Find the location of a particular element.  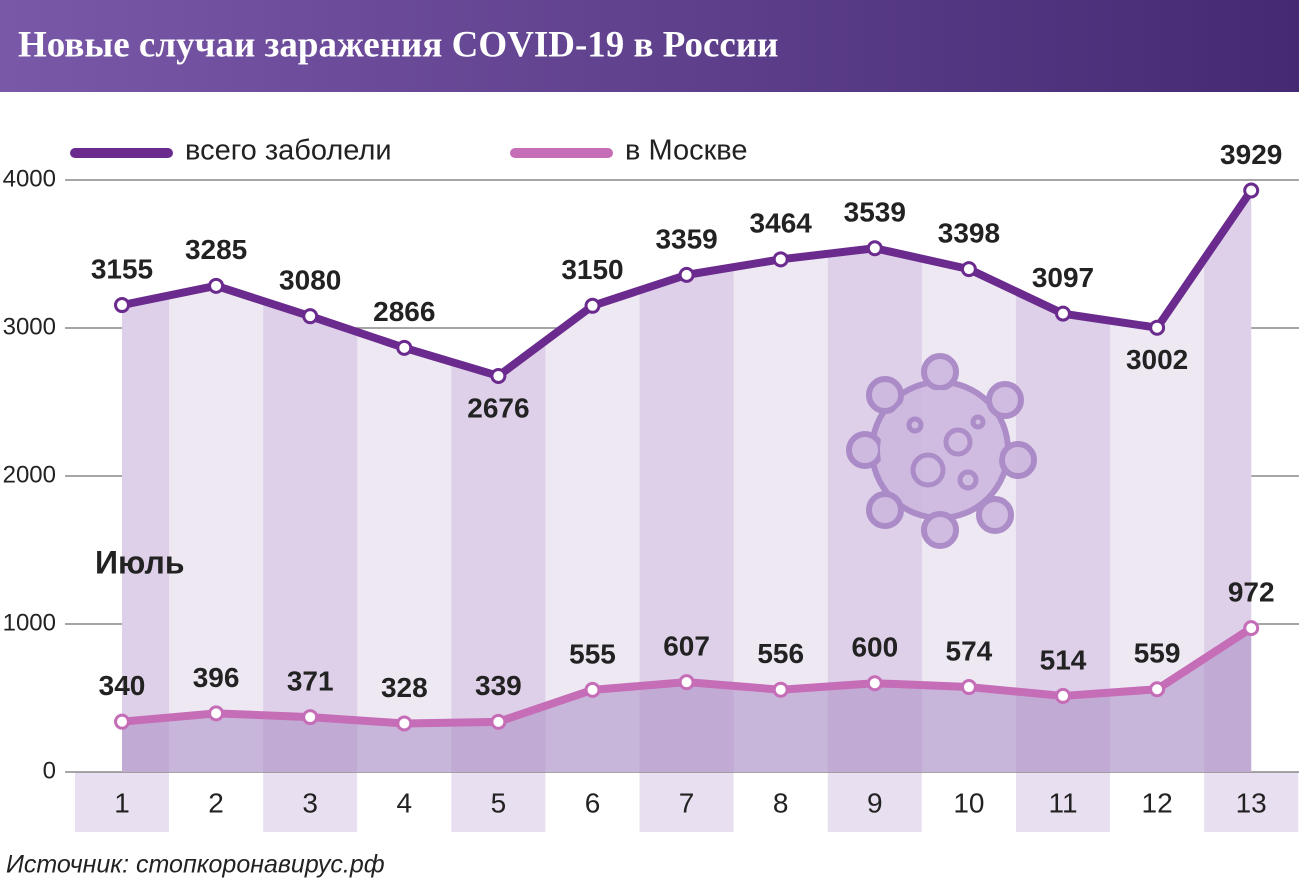

data-label: 514 is located at coordinates (1063, 659).